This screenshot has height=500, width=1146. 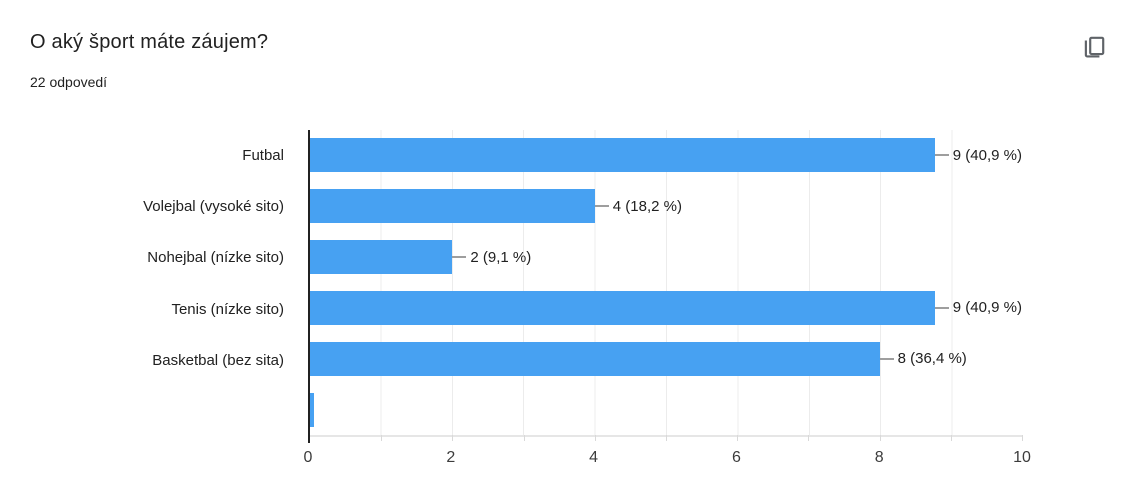 I want to click on x-axis-tick-label: 6, so click(x=736, y=457).